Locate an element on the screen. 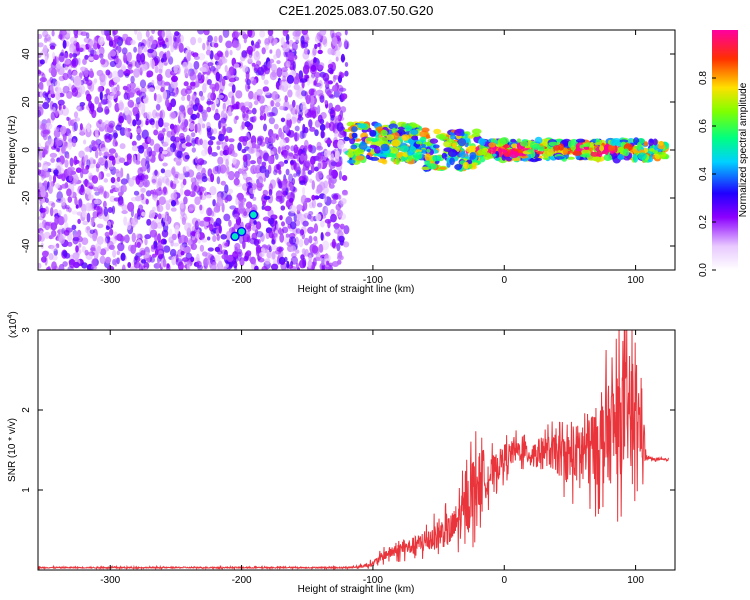 This screenshot has width=750, height=600. spectrogram-x-axis-label: Height of straight line (km) is located at coordinates (356, 289).